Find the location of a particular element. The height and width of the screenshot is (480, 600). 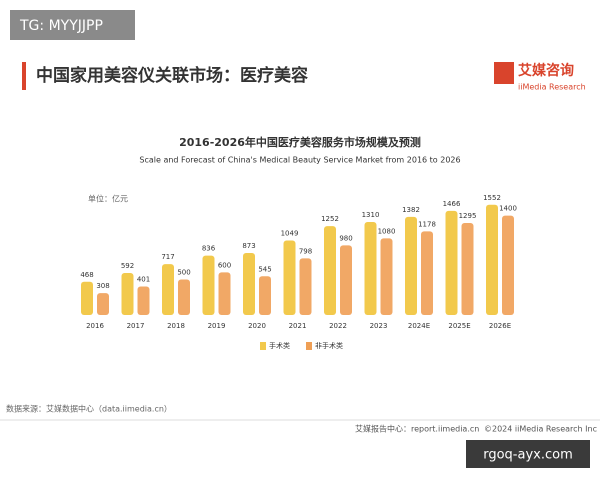

value-label: 592 is located at coordinates (127, 266).